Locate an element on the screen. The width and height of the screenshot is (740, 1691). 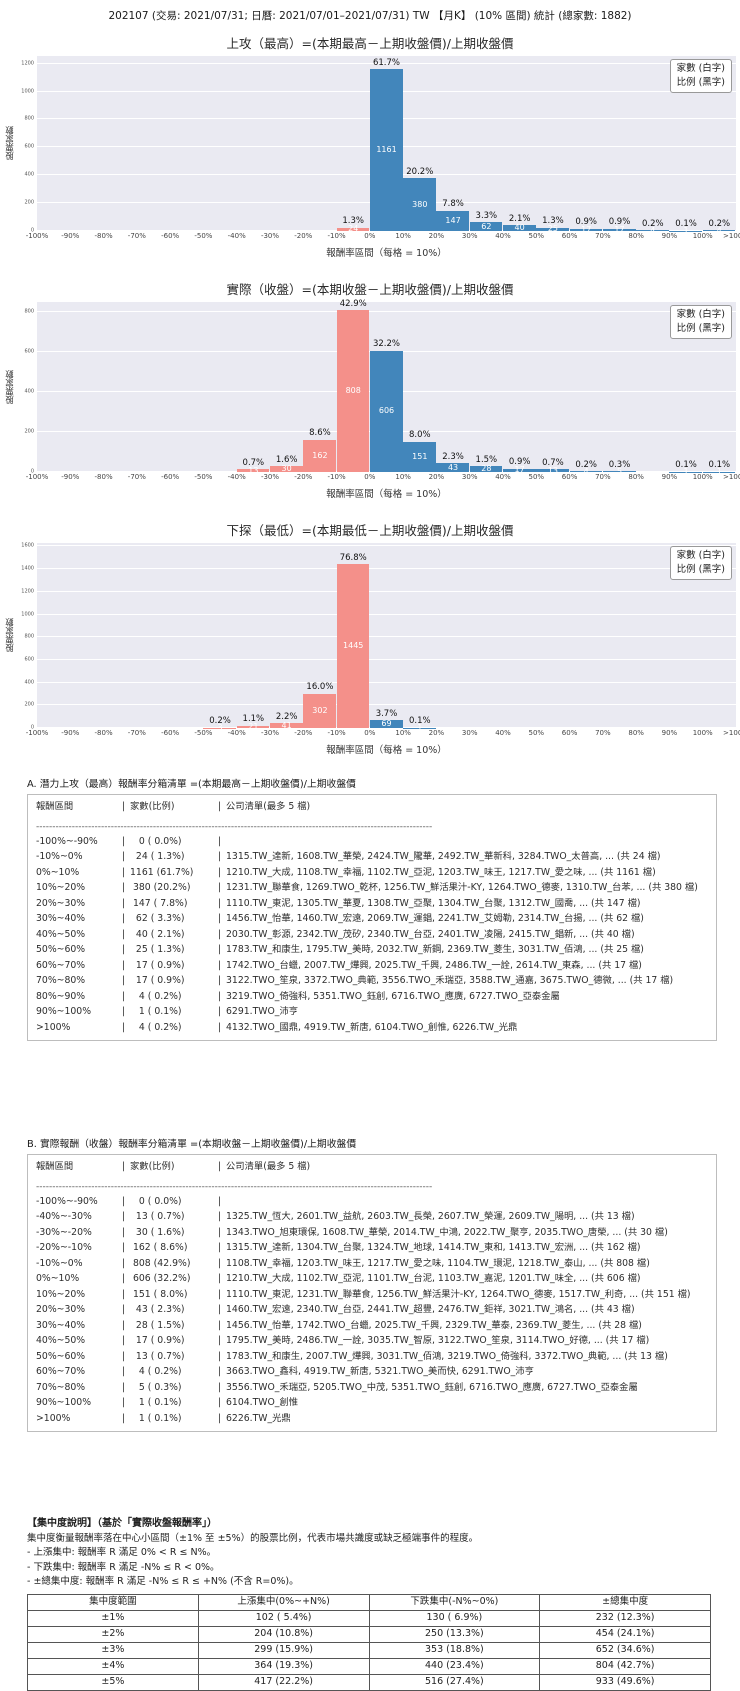
concentration-header-row: 集中度範圍上漲集中(0%~+N%)下跌集中(-N%~0%)±總集中度 is located at coordinates (369, 1602).